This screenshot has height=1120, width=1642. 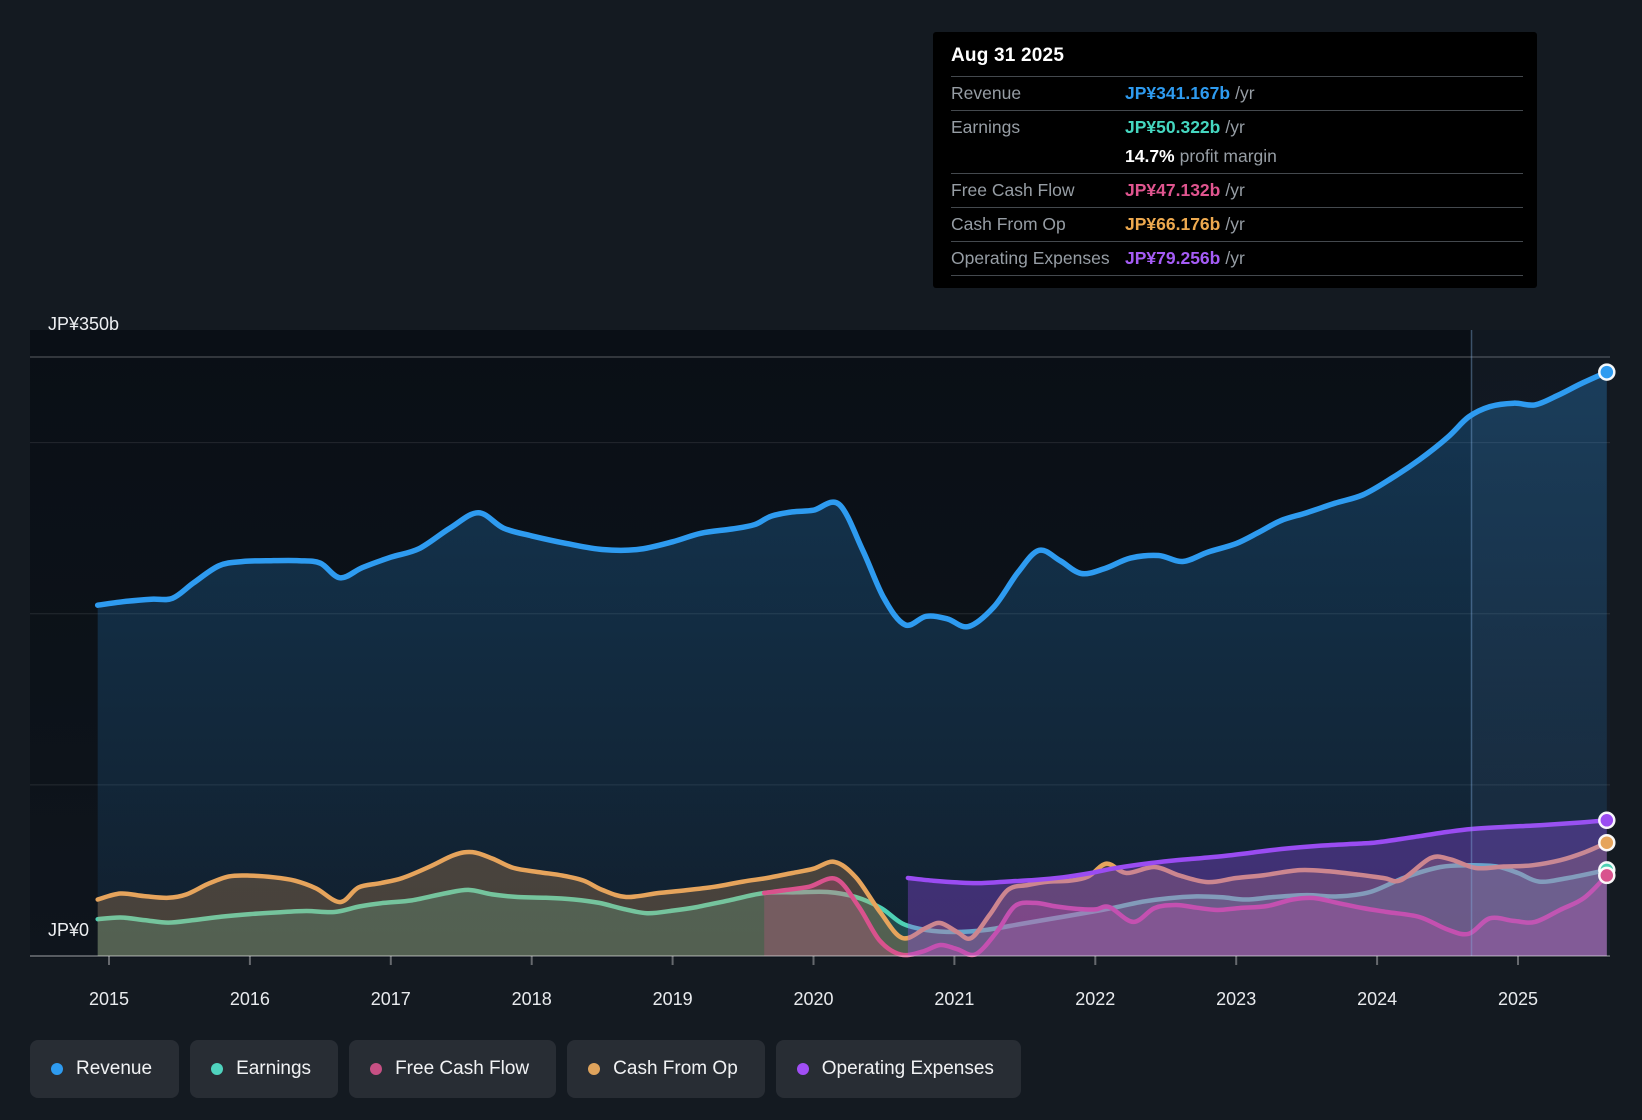 What do you see at coordinates (1201, 156) in the screenshot?
I see `profit-margin-note: 14.7% profit margin` at bounding box center [1201, 156].